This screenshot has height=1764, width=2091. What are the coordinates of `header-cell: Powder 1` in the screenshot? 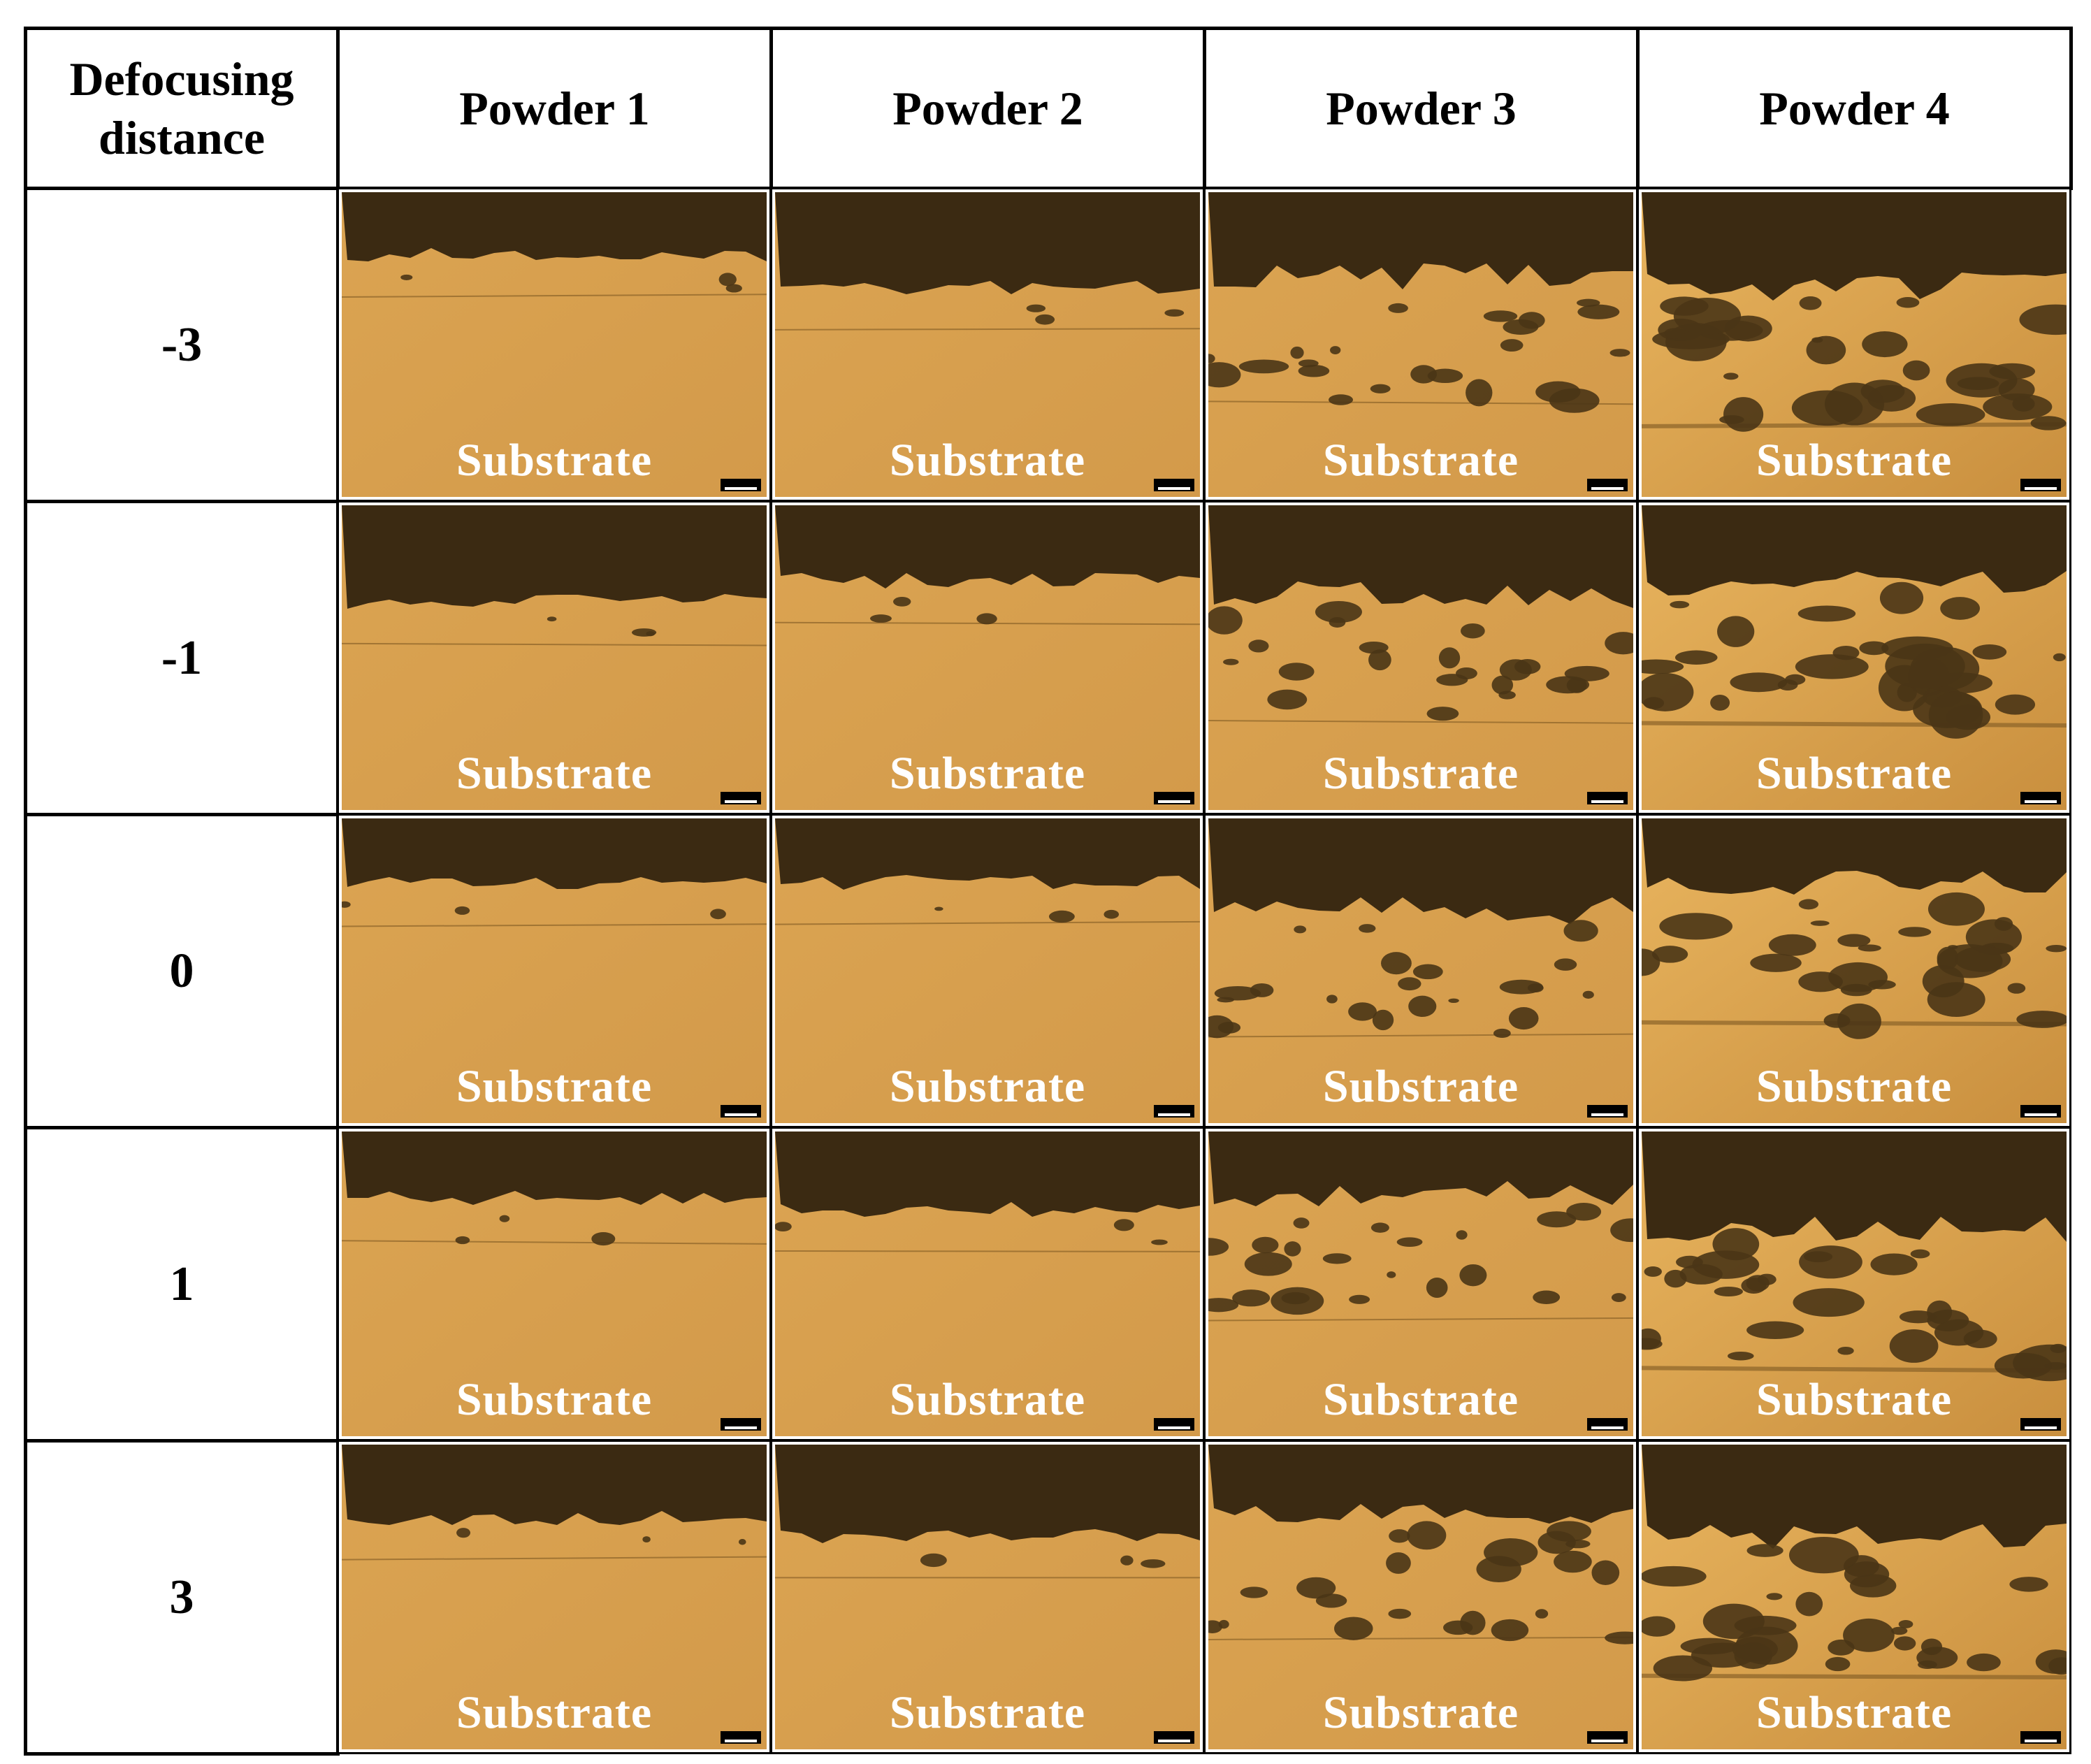 It's located at (554, 108).